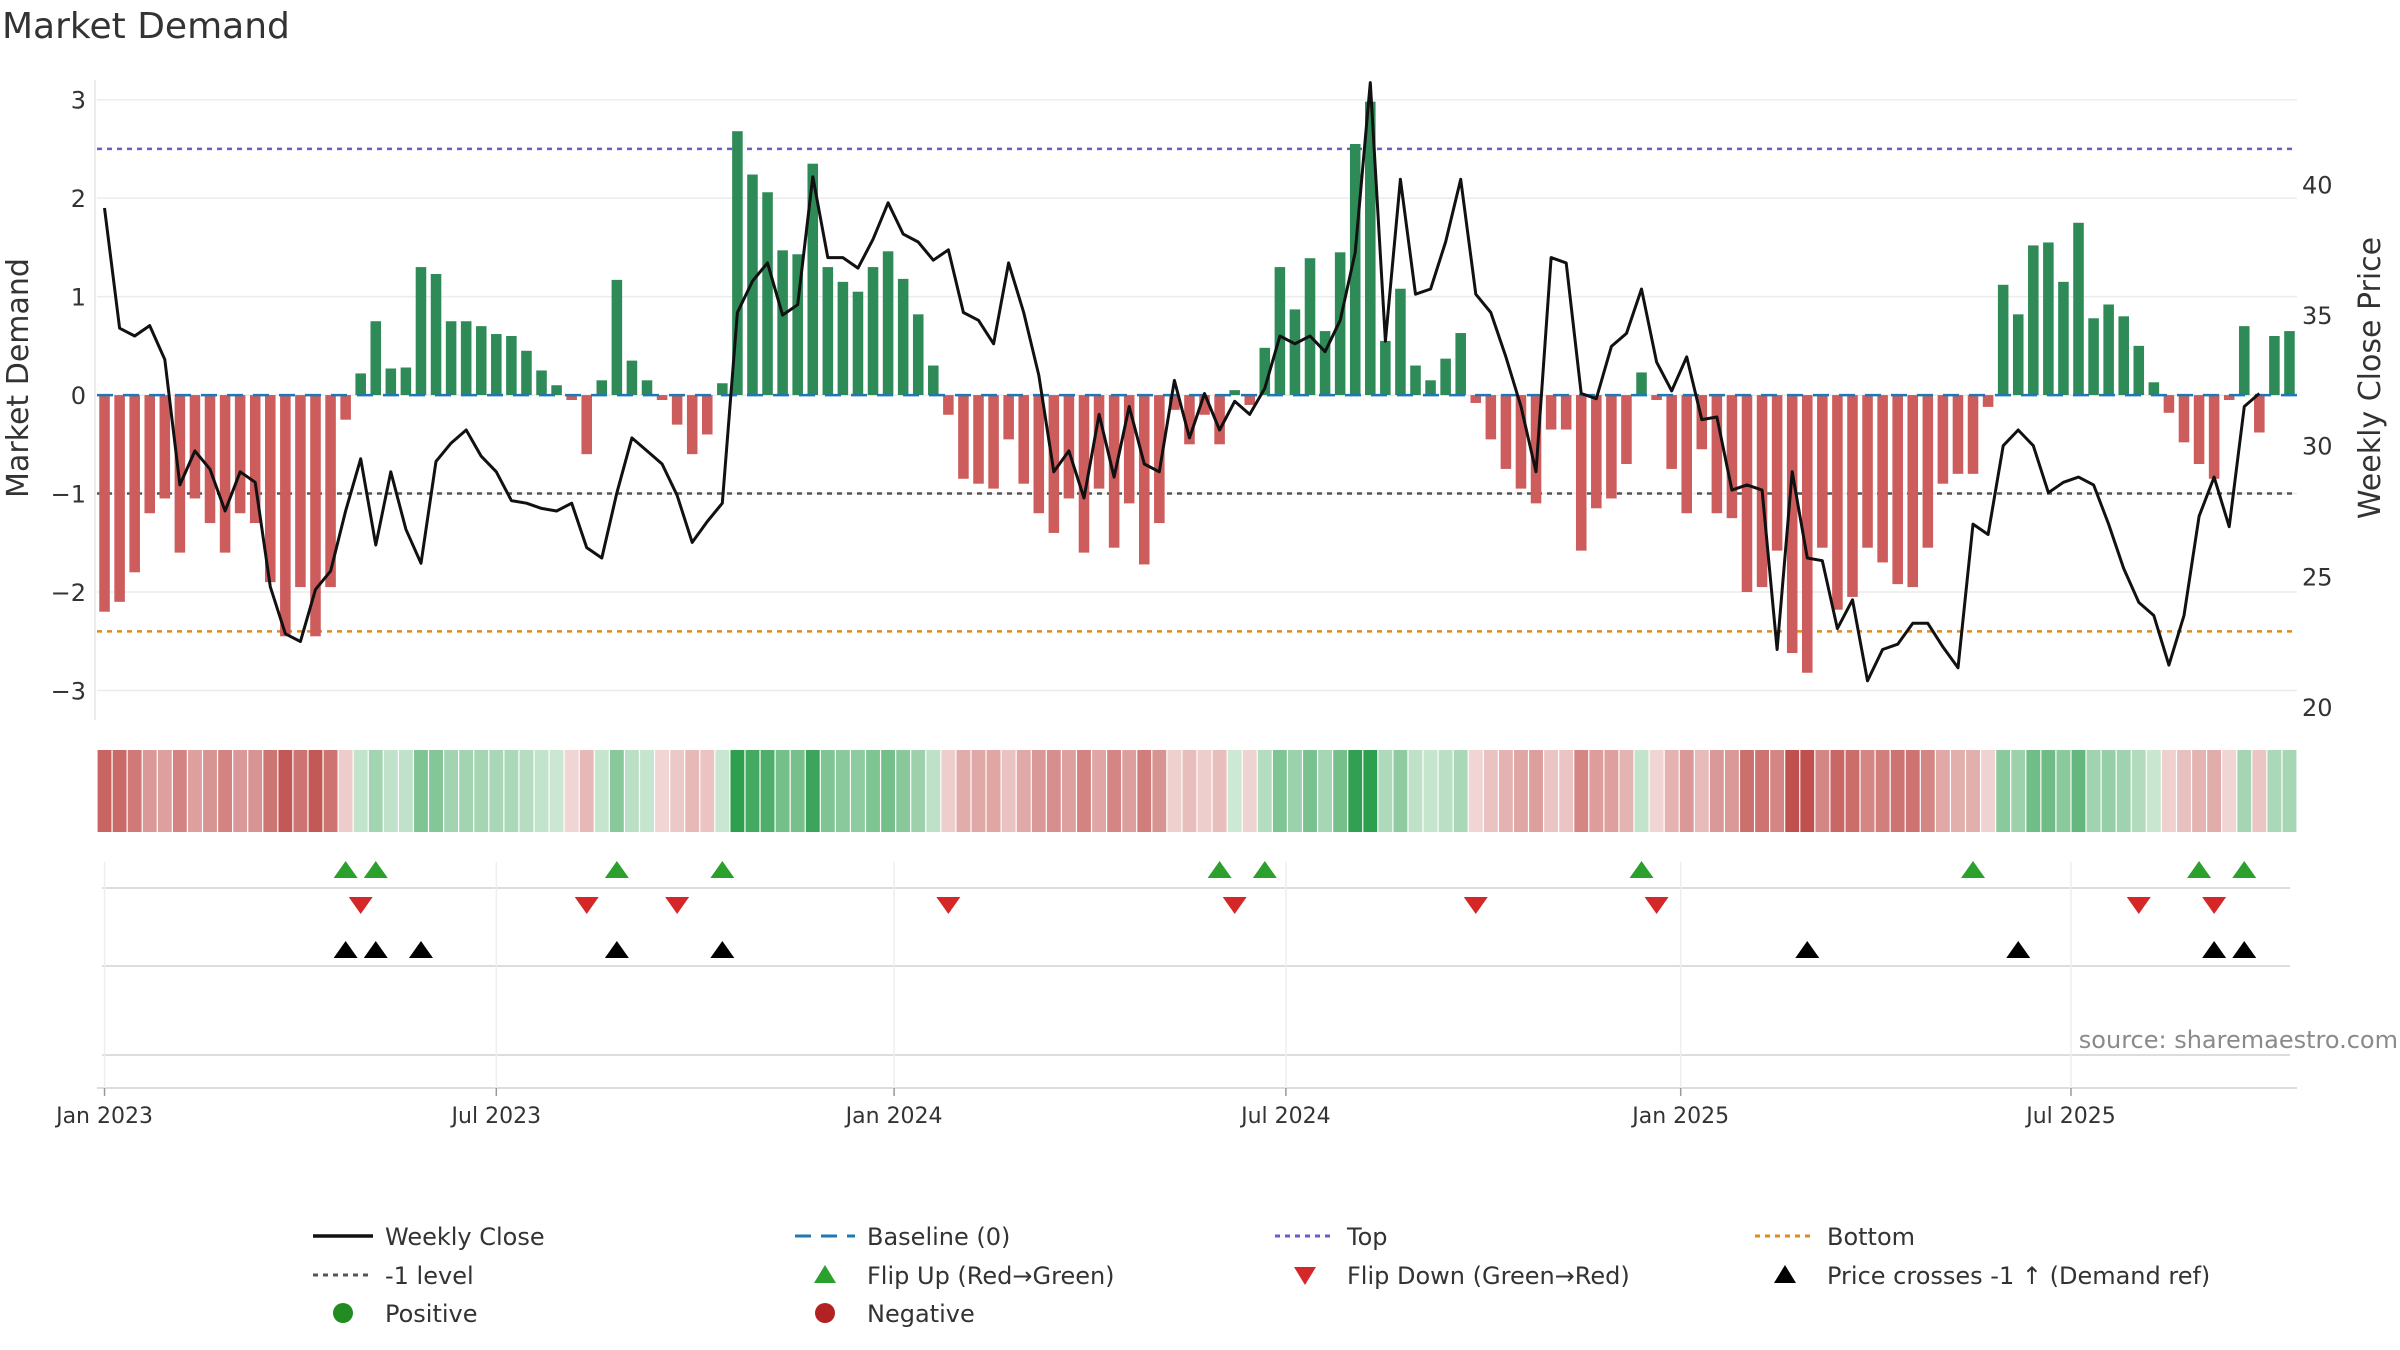 The height and width of the screenshot is (1350, 2400). Describe the element at coordinates (78, 199) in the screenshot. I see `y-tick-label: 2` at that location.